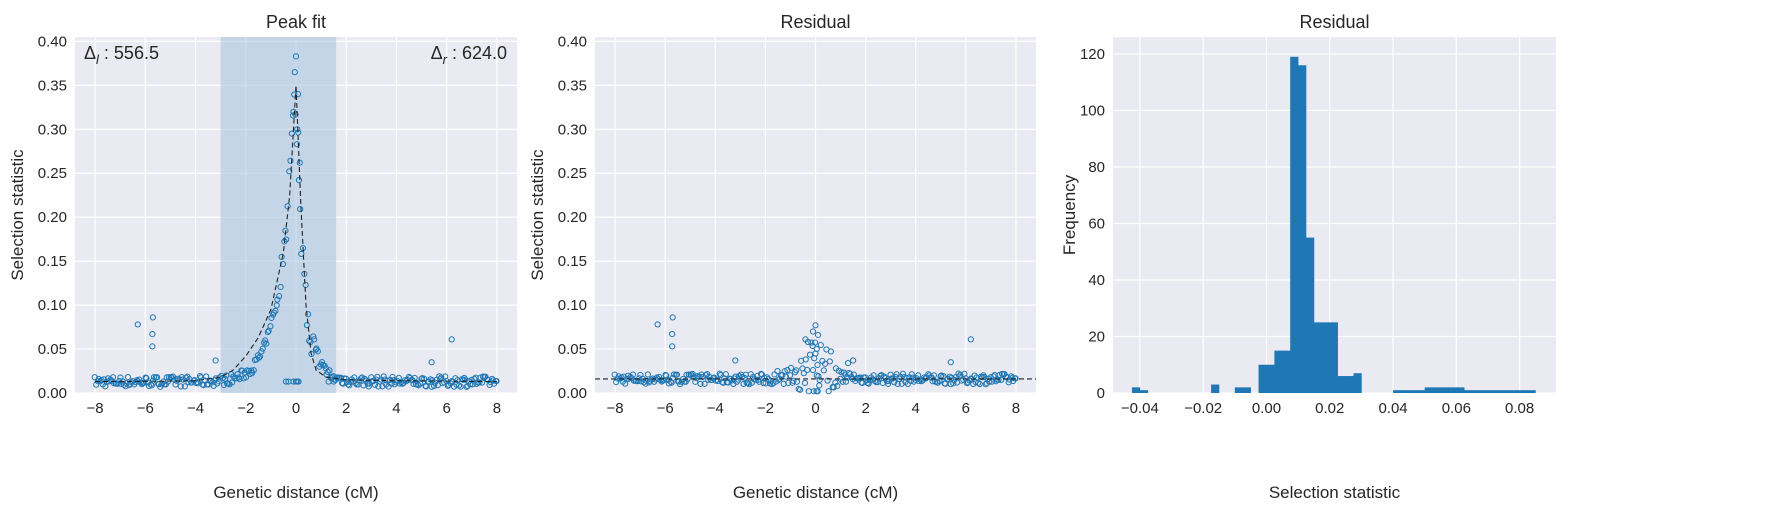  What do you see at coordinates (916, 408) in the screenshot?
I see `x-tick-label: 4` at bounding box center [916, 408].